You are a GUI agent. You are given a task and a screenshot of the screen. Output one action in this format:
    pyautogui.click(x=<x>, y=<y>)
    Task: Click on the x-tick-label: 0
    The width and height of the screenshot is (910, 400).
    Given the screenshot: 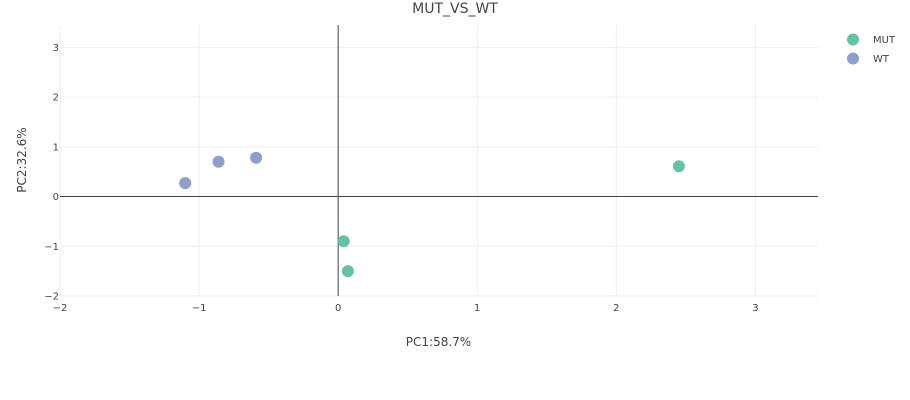 What is the action you would take?
    pyautogui.click(x=338, y=308)
    